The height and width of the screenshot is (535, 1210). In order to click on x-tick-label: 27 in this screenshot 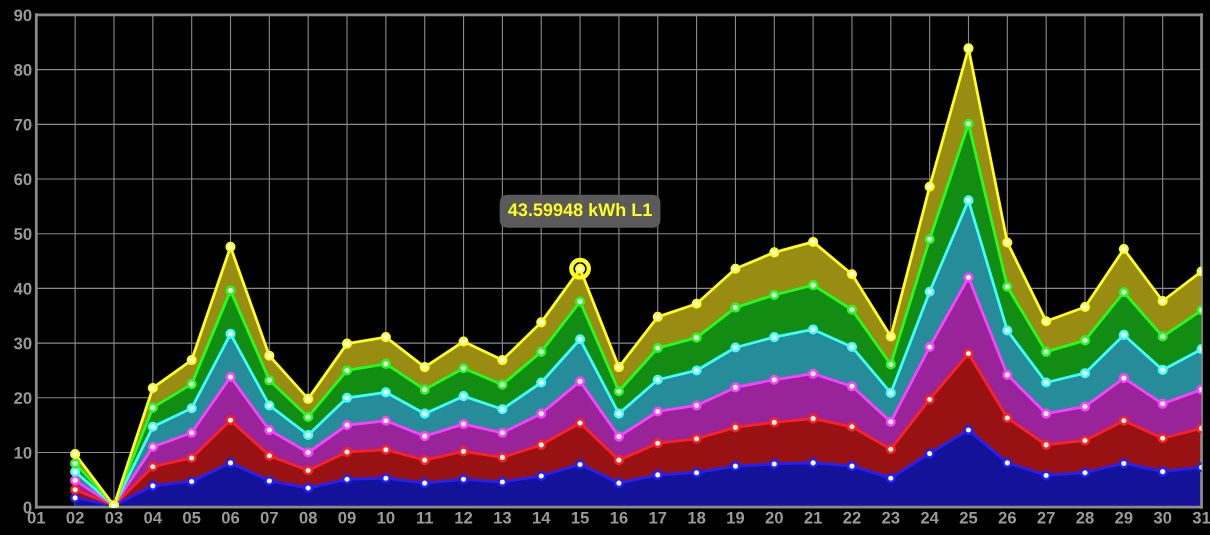, I will do `click(1046, 517)`.